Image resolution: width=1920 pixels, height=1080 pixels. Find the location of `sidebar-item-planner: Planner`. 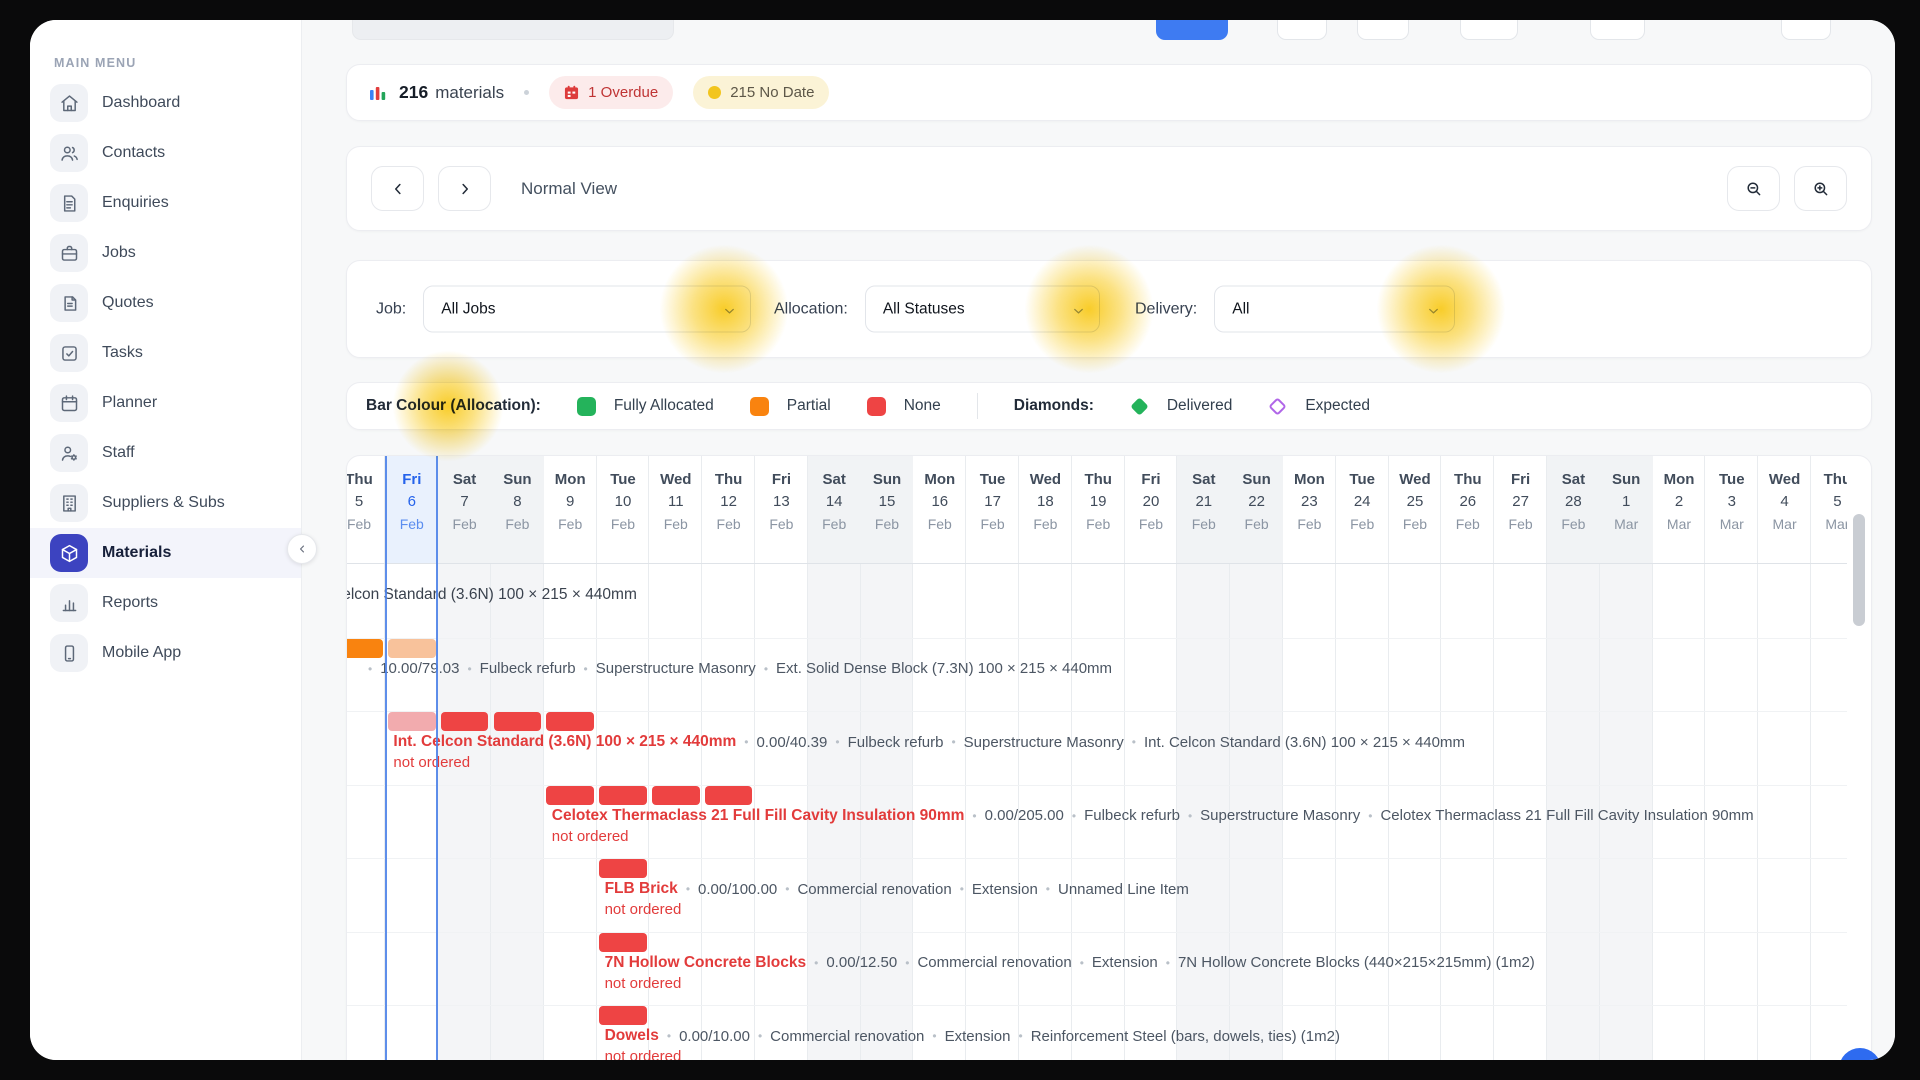

sidebar-item-planner: Planner is located at coordinates (165, 403).